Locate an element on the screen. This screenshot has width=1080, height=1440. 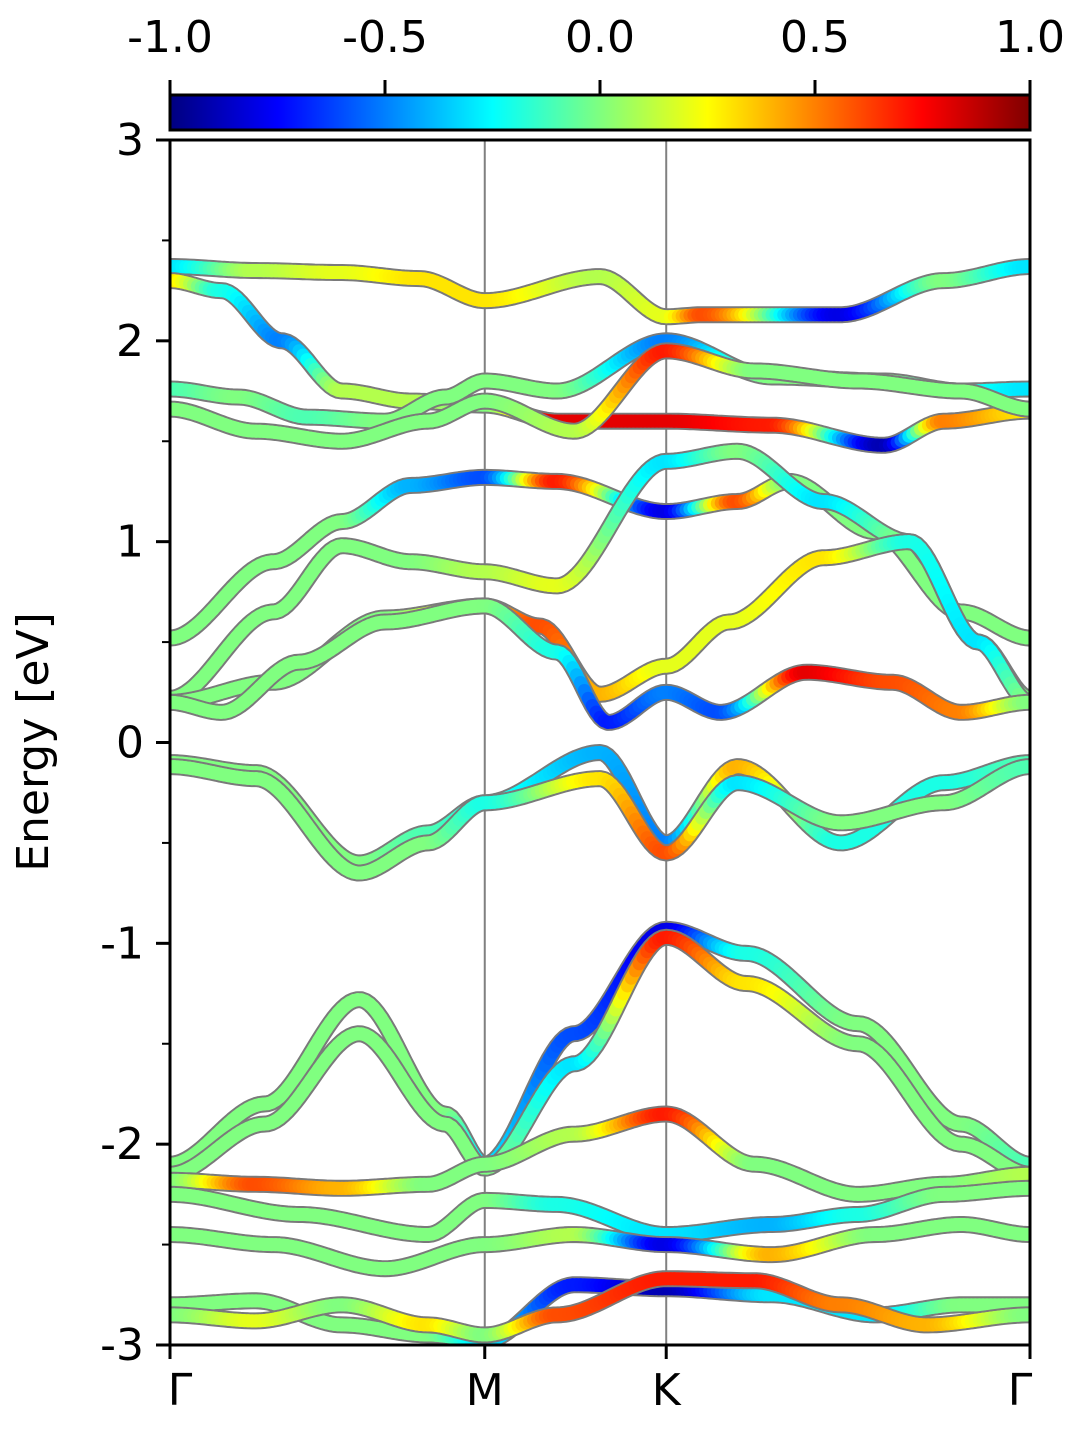
x-tick-label: M is located at coordinates (485, 1390).